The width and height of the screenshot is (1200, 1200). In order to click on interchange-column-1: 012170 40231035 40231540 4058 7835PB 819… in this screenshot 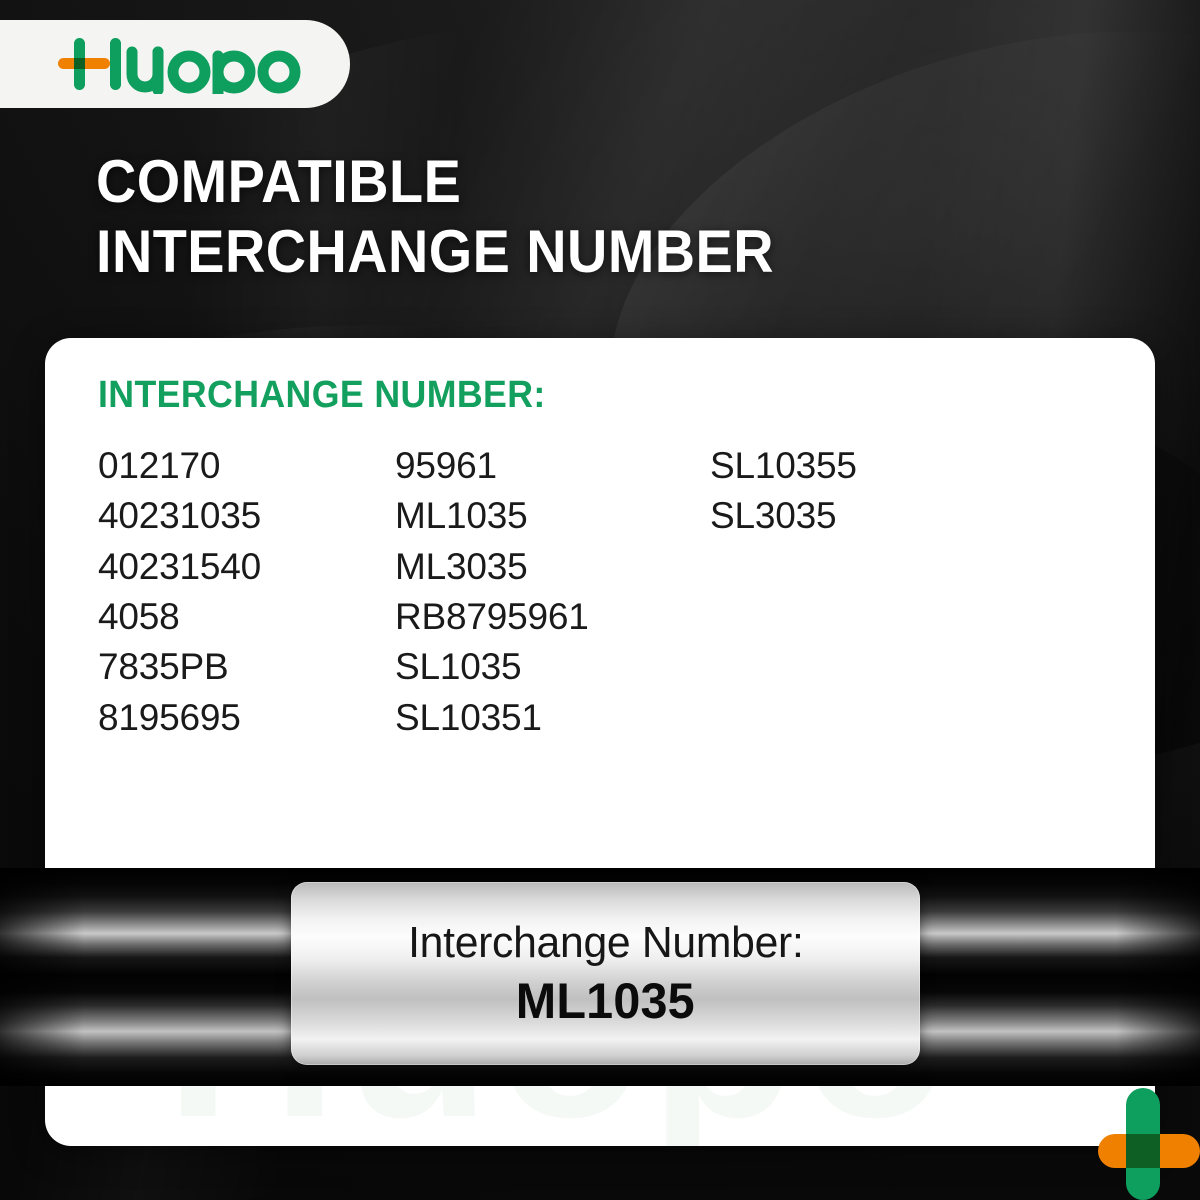, I will do `click(246, 592)`.